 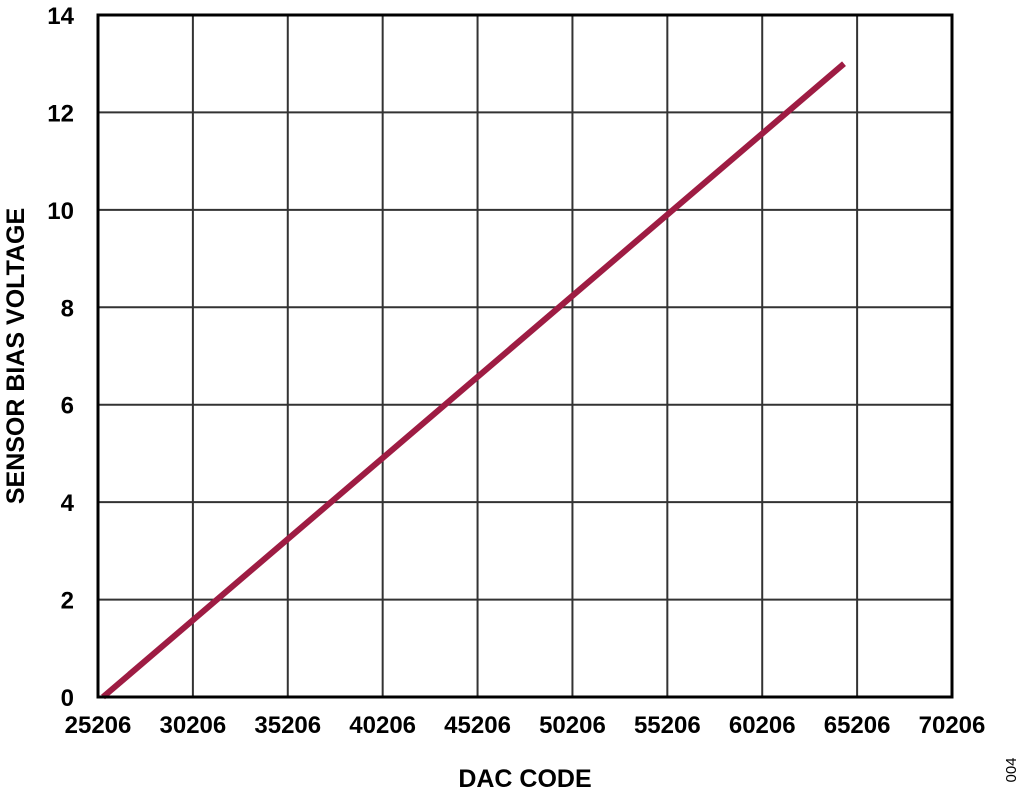 What do you see at coordinates (67, 601) in the screenshot?
I see `y-tick-label: 2` at bounding box center [67, 601].